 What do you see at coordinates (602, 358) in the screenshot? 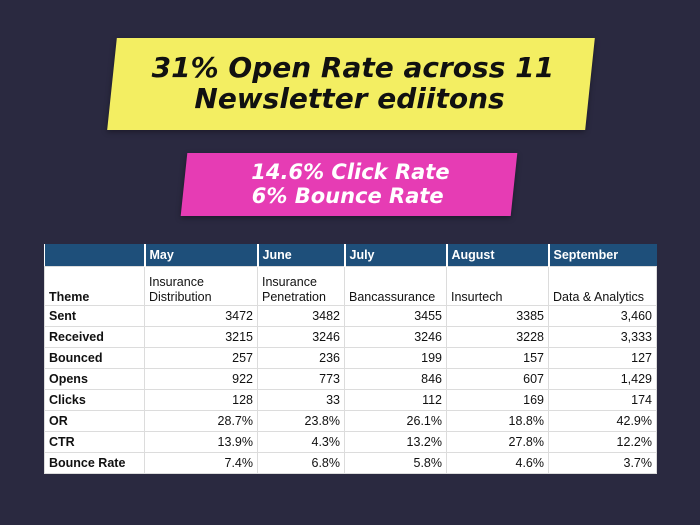
I see `table-cell: 127` at bounding box center [602, 358].